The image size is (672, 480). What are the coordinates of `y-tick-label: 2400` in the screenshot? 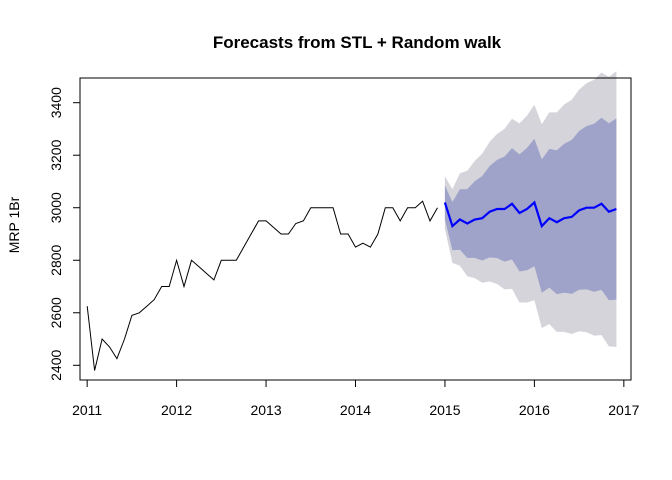 It's located at (56, 365).